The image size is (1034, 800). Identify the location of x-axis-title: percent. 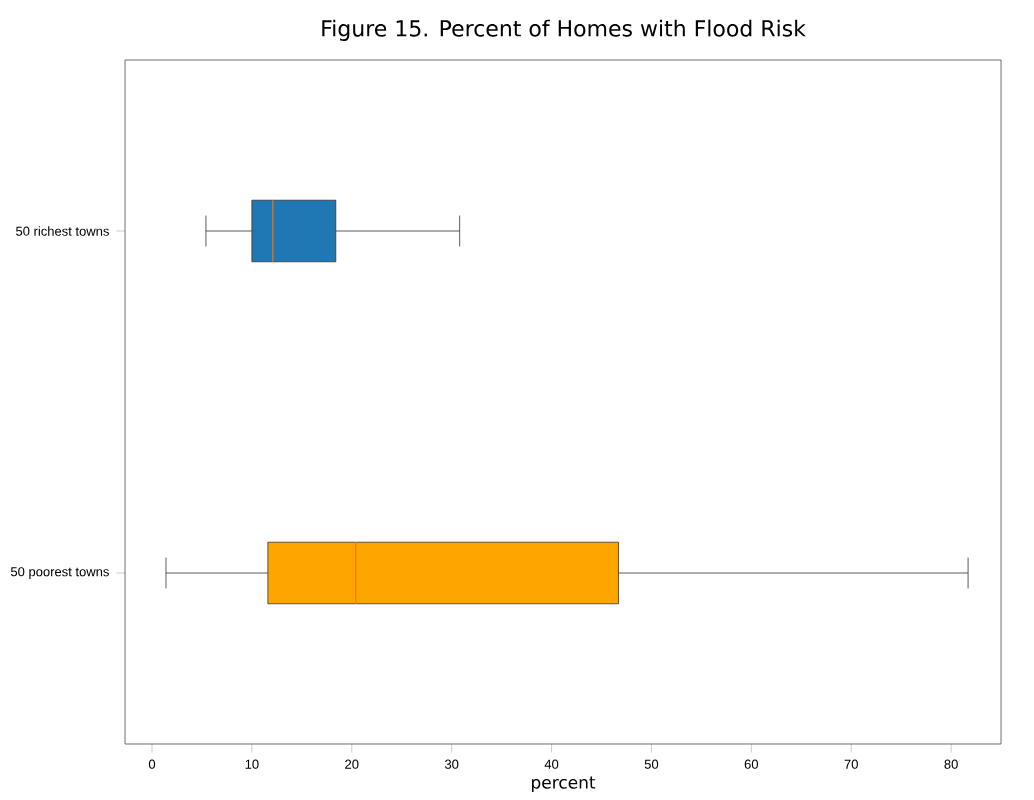
(564, 784).